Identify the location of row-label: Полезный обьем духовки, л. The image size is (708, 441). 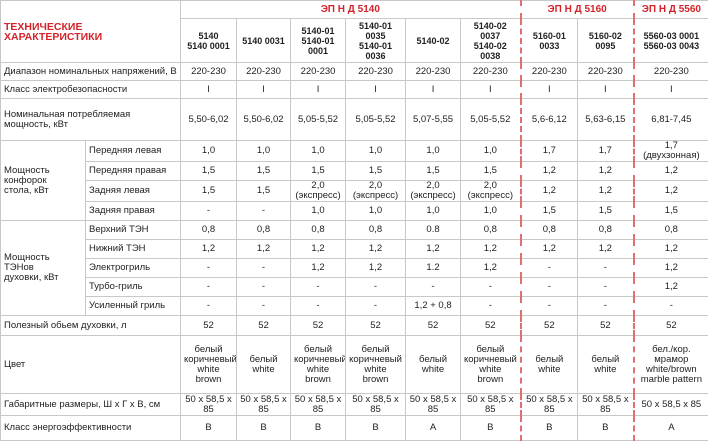
(91, 326).